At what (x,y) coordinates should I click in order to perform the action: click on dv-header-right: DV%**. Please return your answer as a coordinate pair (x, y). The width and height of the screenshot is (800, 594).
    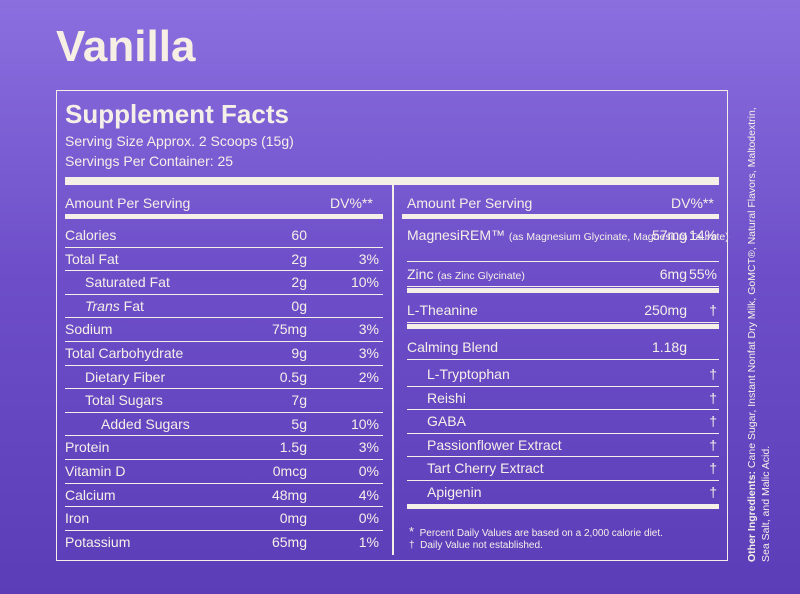
    Looking at the image, I should click on (692, 203).